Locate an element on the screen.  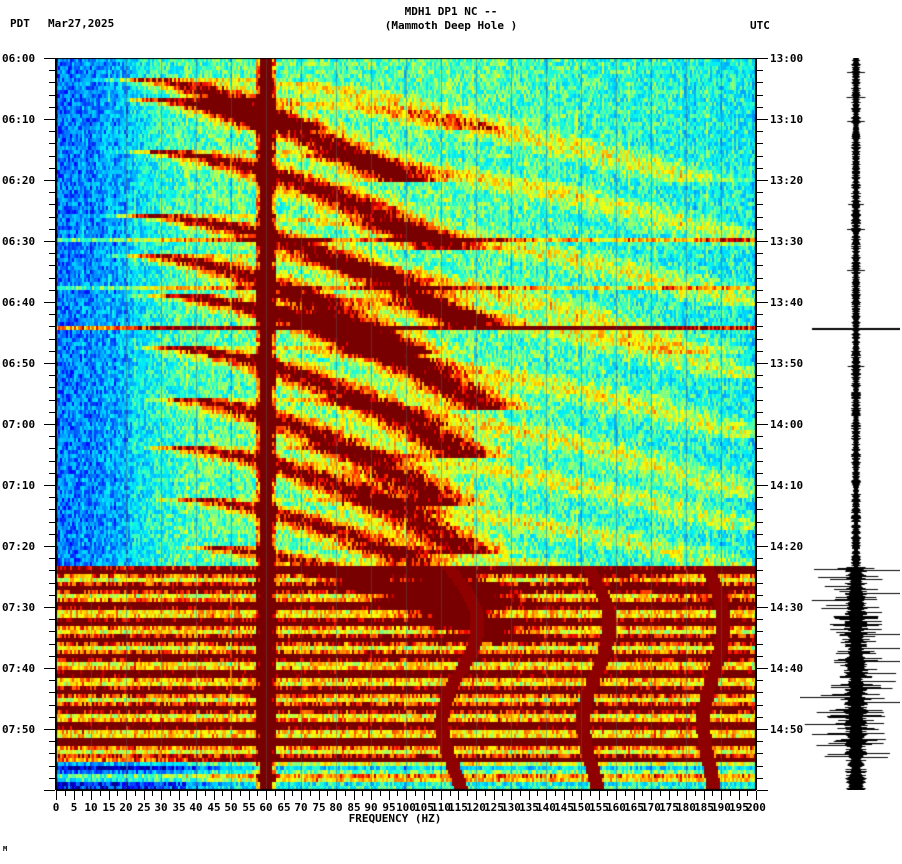
freq-label: 10 is located at coordinates (91, 807).